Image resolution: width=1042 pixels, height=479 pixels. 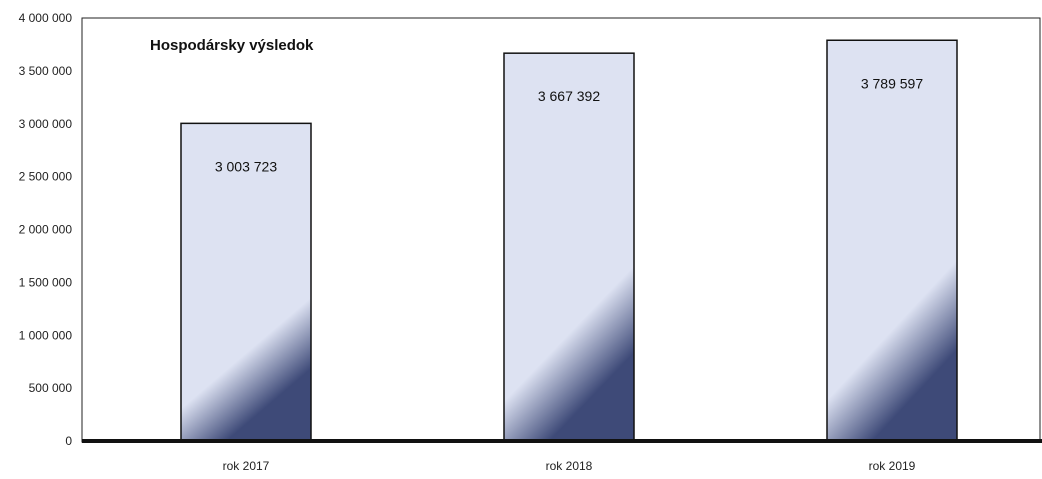 What do you see at coordinates (232, 45) in the screenshot?
I see `chart-title: Hospodársky výsledok` at bounding box center [232, 45].